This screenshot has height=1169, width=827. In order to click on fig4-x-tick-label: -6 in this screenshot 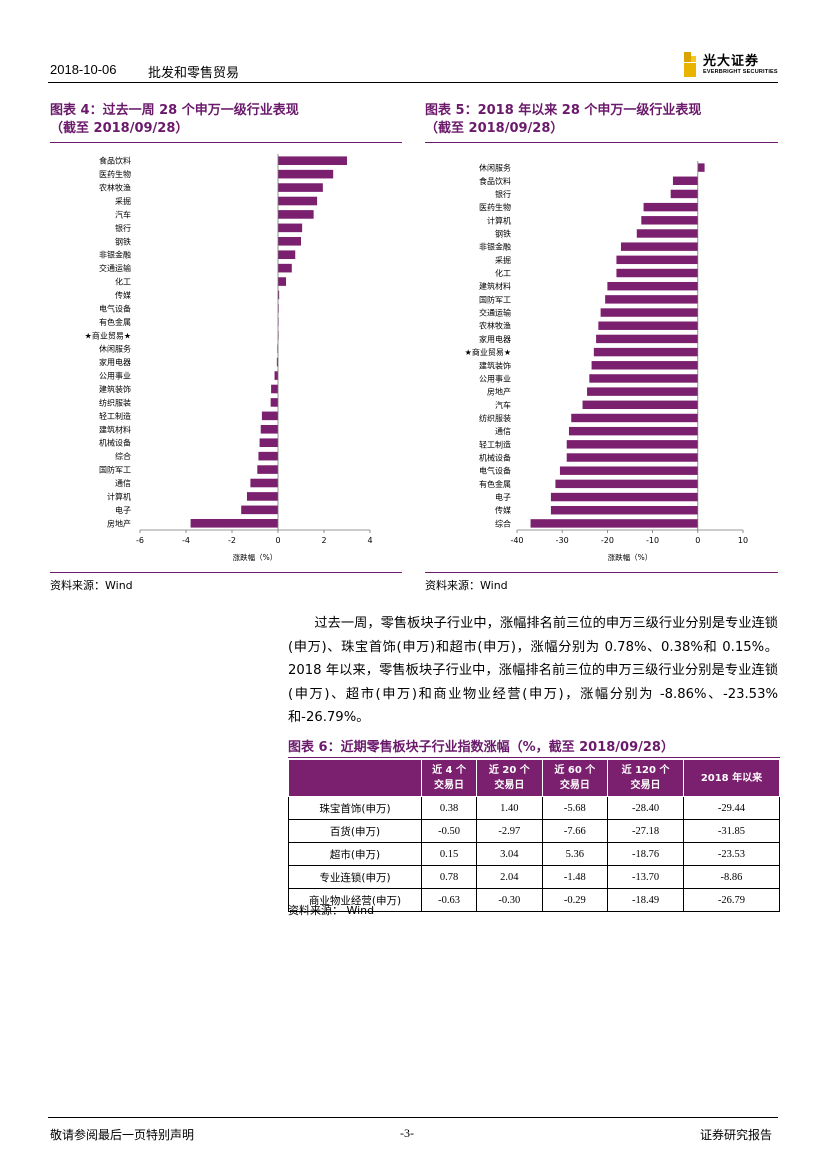, I will do `click(140, 540)`.